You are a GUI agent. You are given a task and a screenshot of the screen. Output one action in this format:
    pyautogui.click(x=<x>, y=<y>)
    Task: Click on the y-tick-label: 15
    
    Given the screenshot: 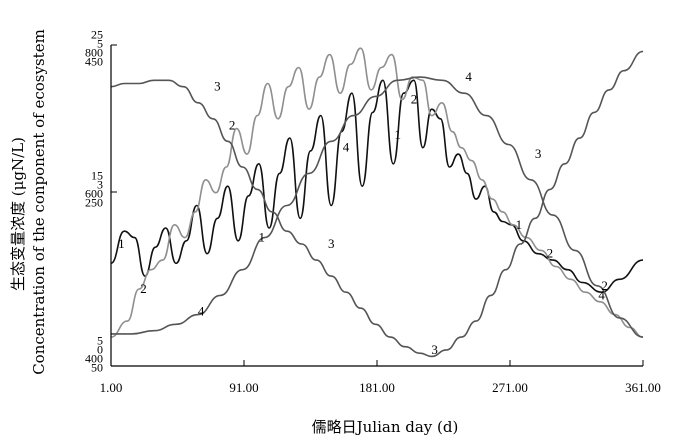 What is the action you would take?
    pyautogui.click(x=97, y=176)
    